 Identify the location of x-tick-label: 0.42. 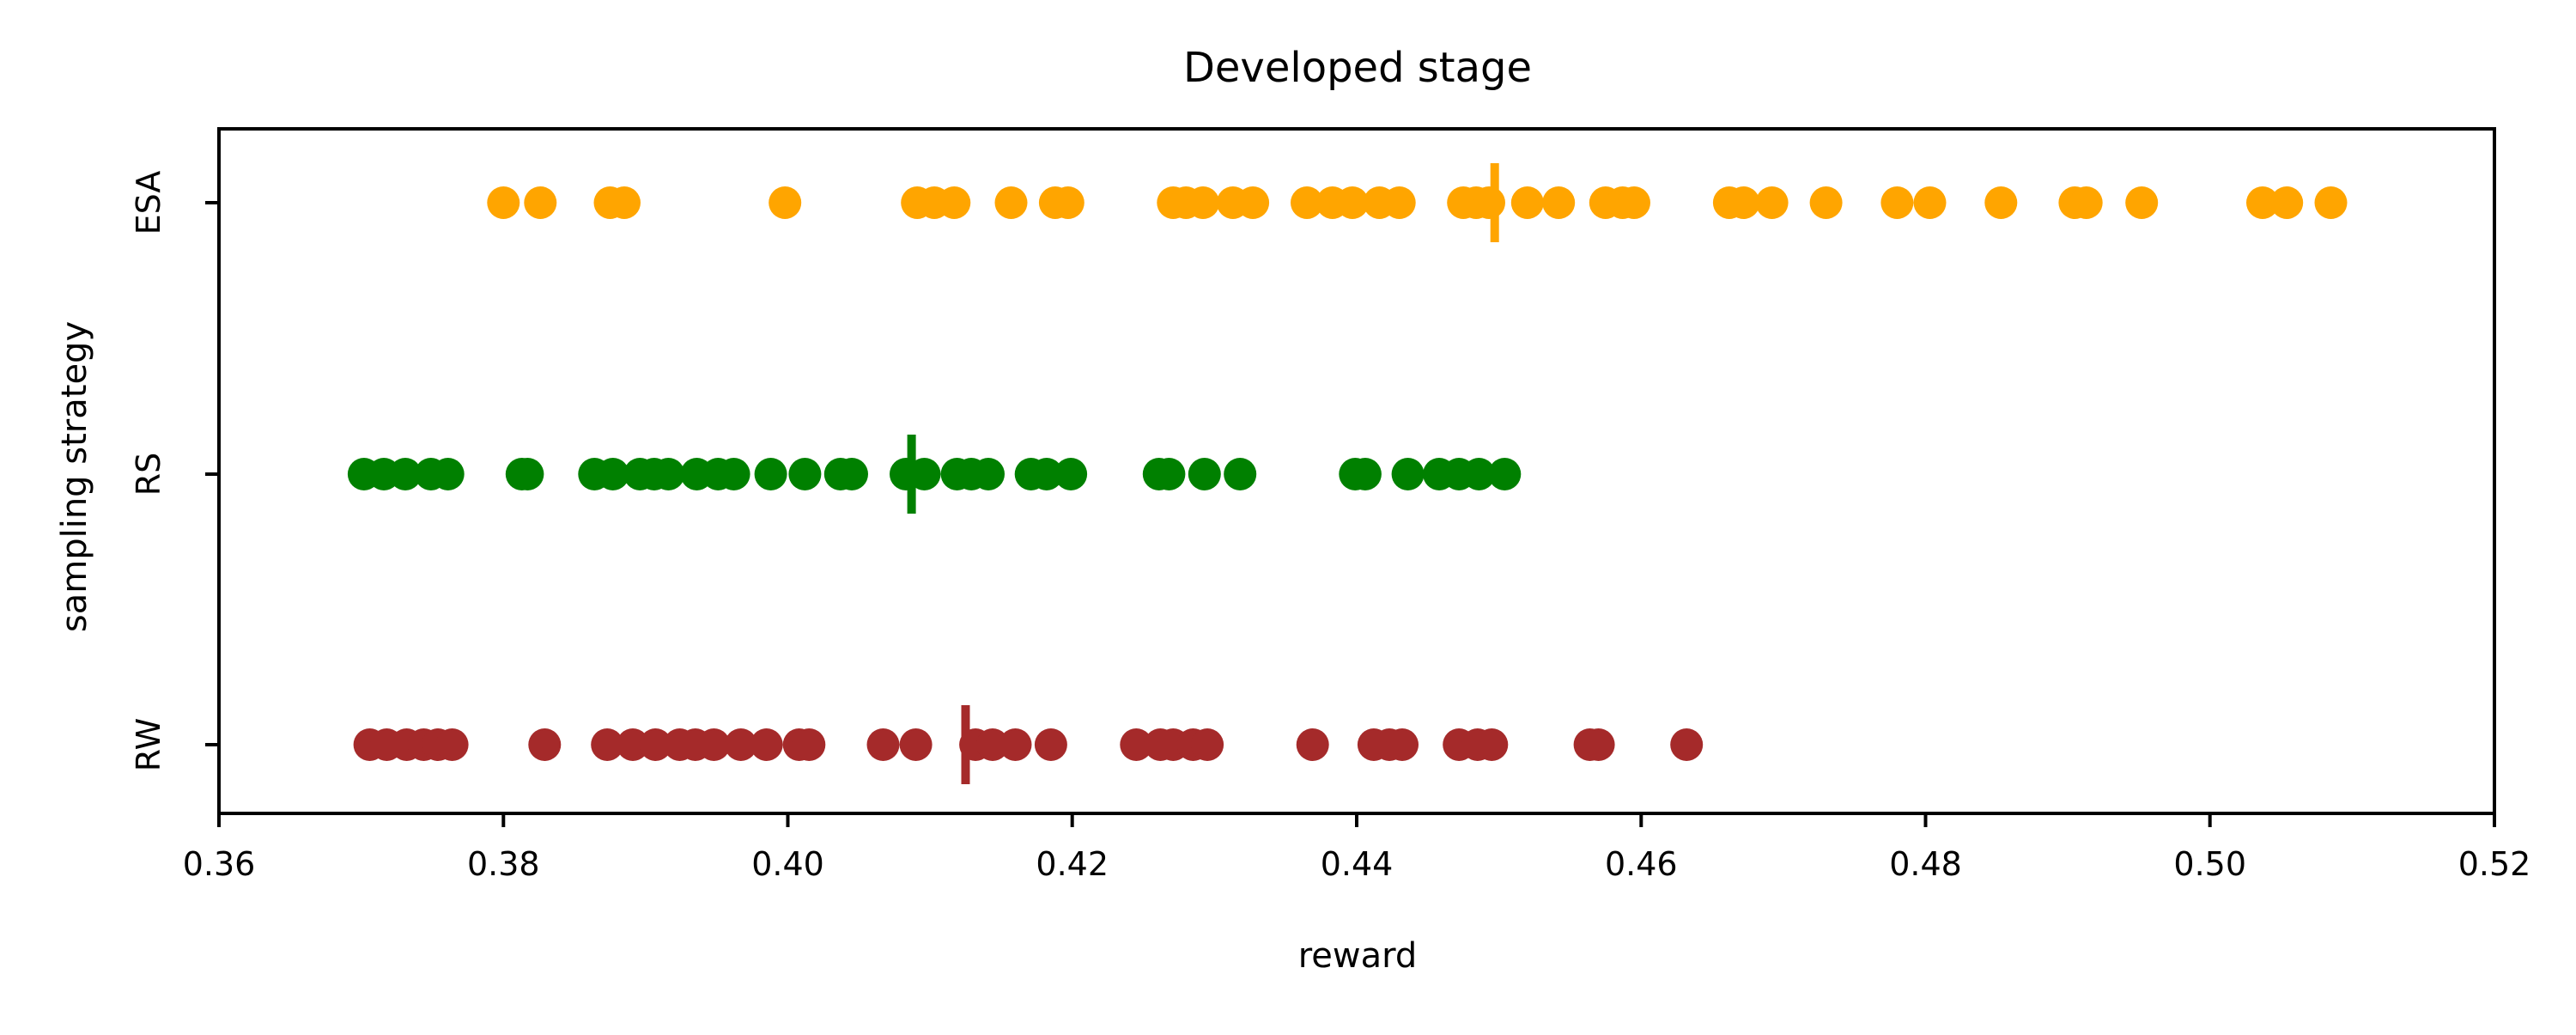
(1072, 864).